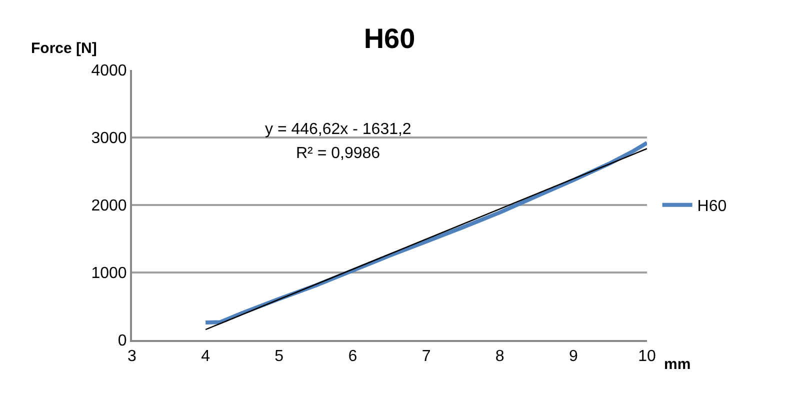 Image resolution: width=809 pixels, height=406 pixels. I want to click on y-tick-label: 2000, so click(109, 206).